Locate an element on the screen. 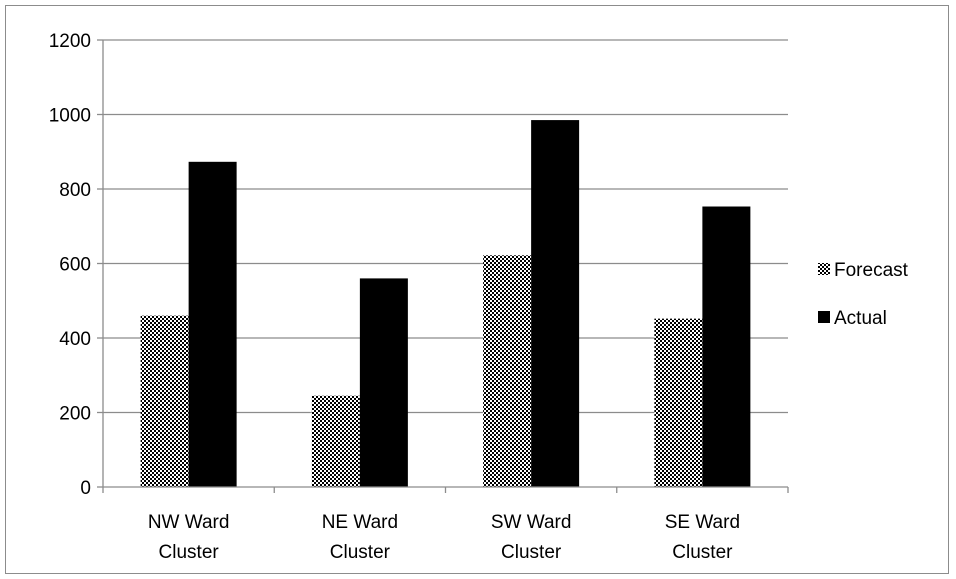  legend-item-actual: Actual is located at coordinates (852, 318).